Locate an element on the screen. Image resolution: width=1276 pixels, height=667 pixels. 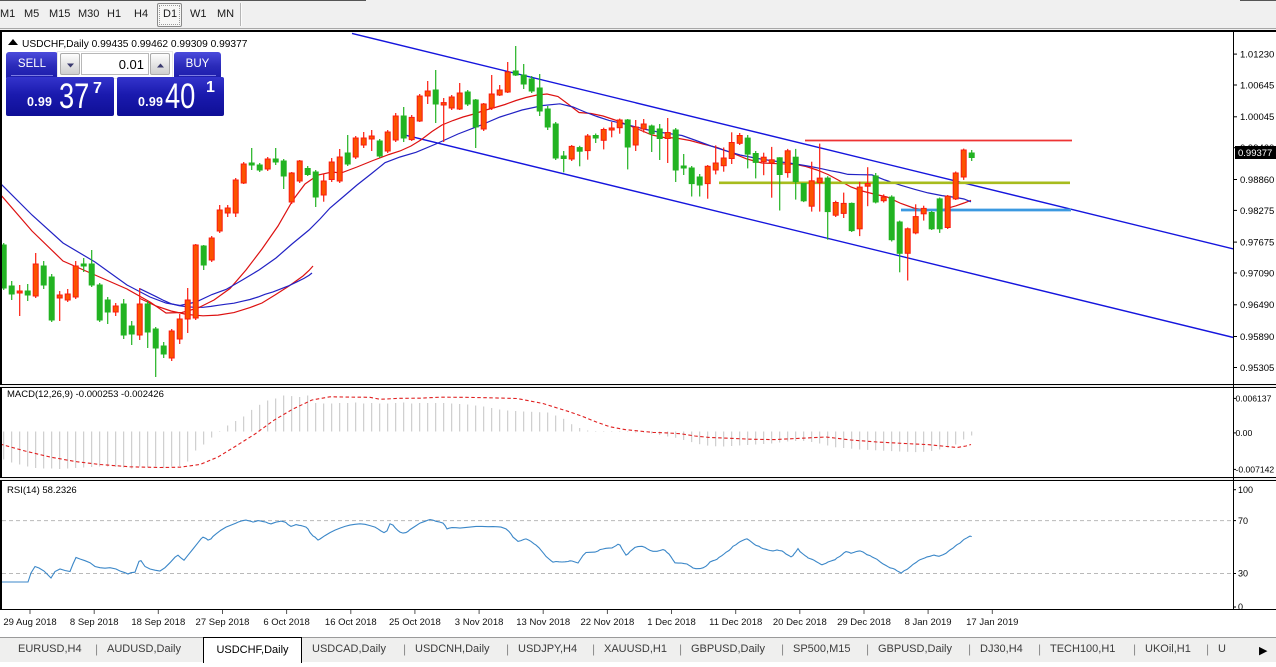
svg-text: 17 Jan 2019 is located at coordinates (992, 622).